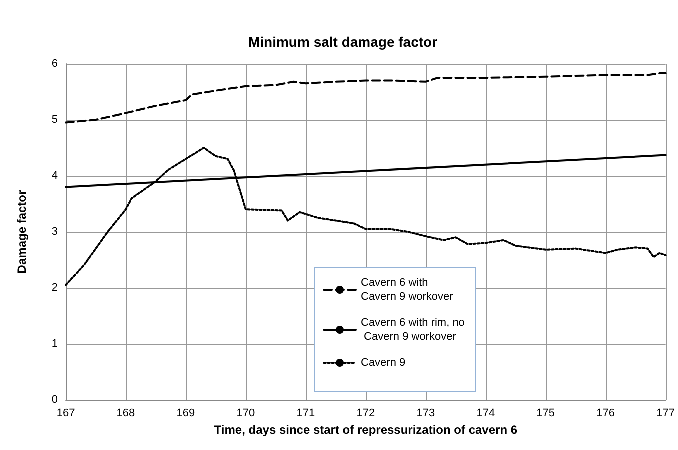  What do you see at coordinates (55, 232) in the screenshot?
I see `y-tick-label: 3` at bounding box center [55, 232].